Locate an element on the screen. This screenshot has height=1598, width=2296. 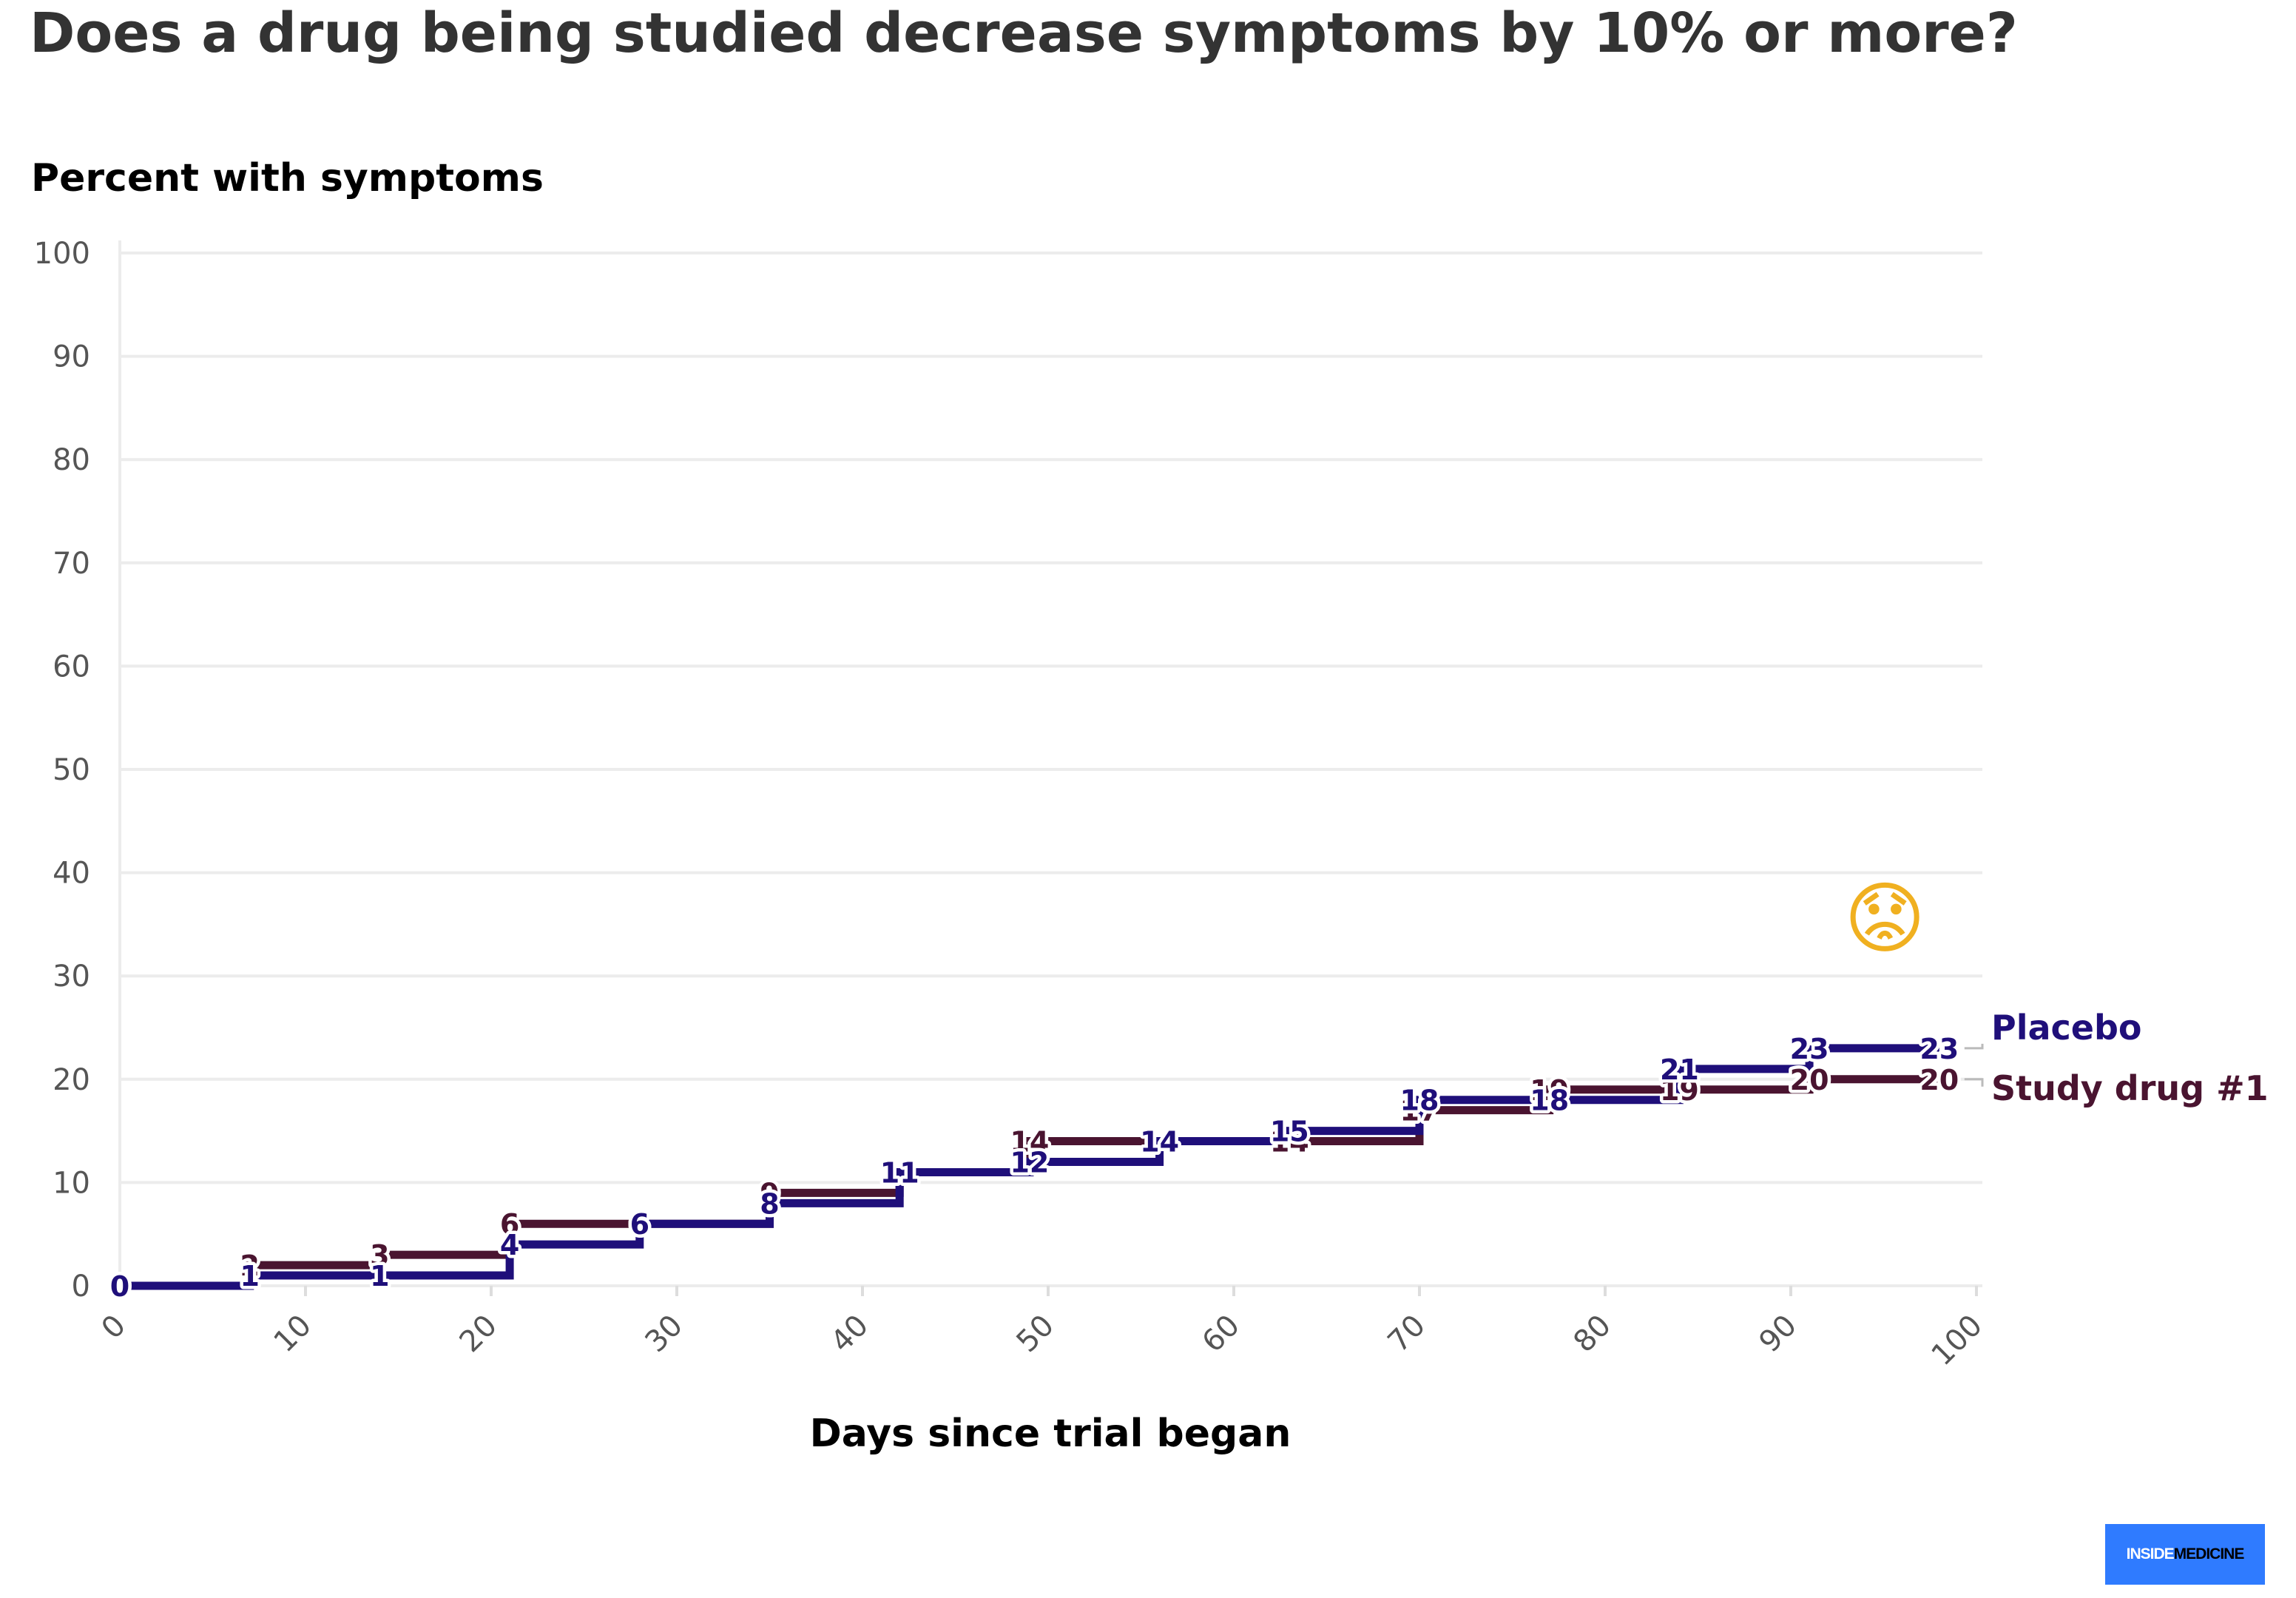
y-tick-label-100: 100 is located at coordinates (62, 254).